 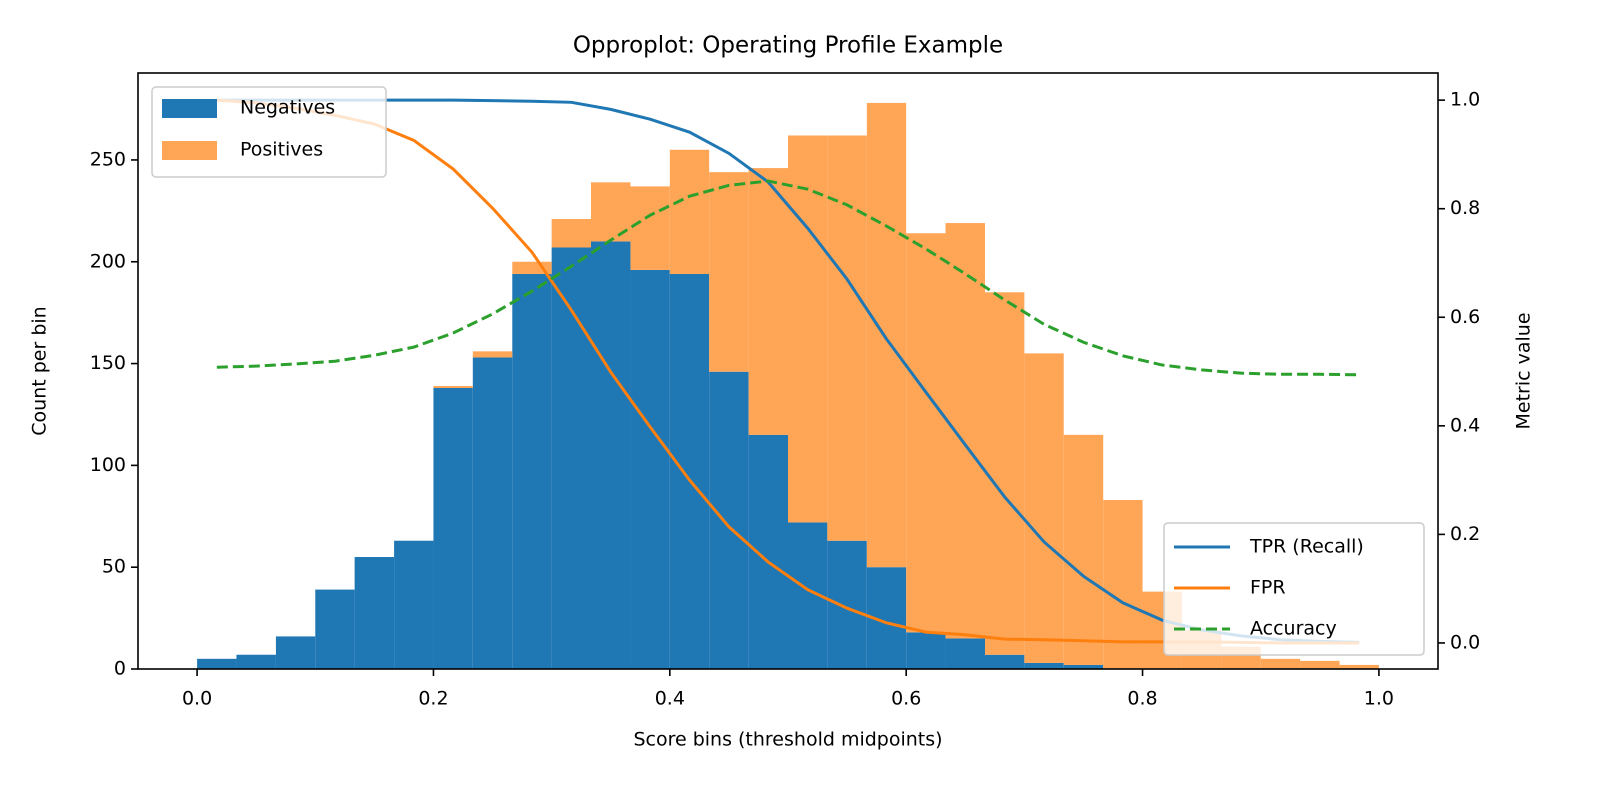 What do you see at coordinates (788, 46) in the screenshot?
I see `chart-title: Opproplot: Operating Profile Example` at bounding box center [788, 46].